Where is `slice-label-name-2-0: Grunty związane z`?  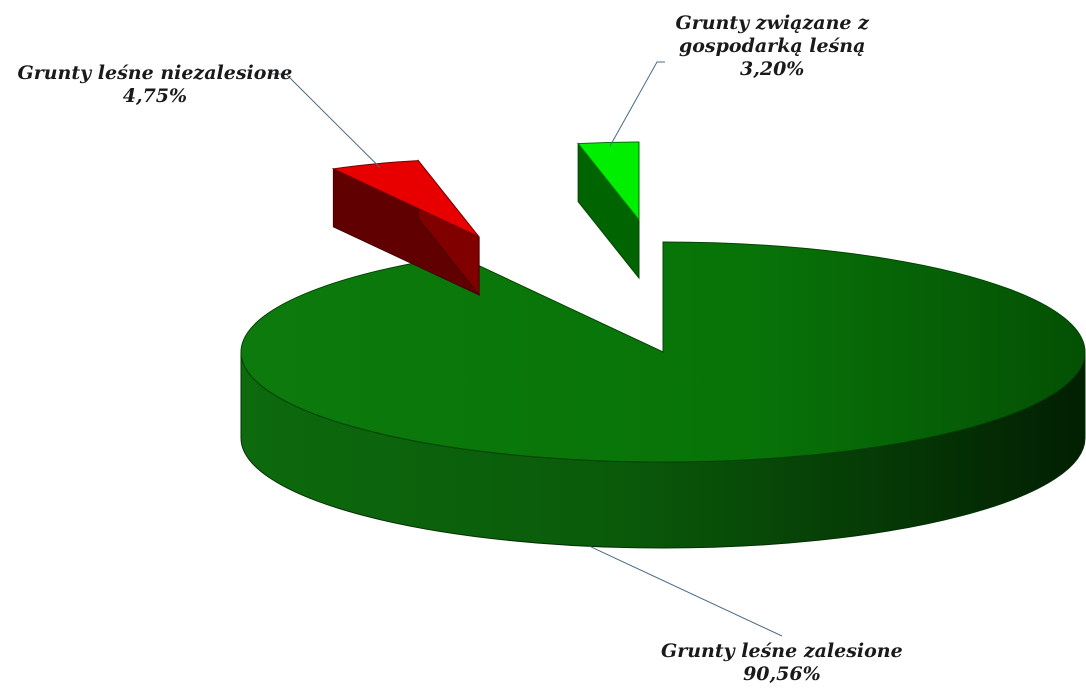 slice-label-name-2-0: Grunty związane z is located at coordinates (772, 23).